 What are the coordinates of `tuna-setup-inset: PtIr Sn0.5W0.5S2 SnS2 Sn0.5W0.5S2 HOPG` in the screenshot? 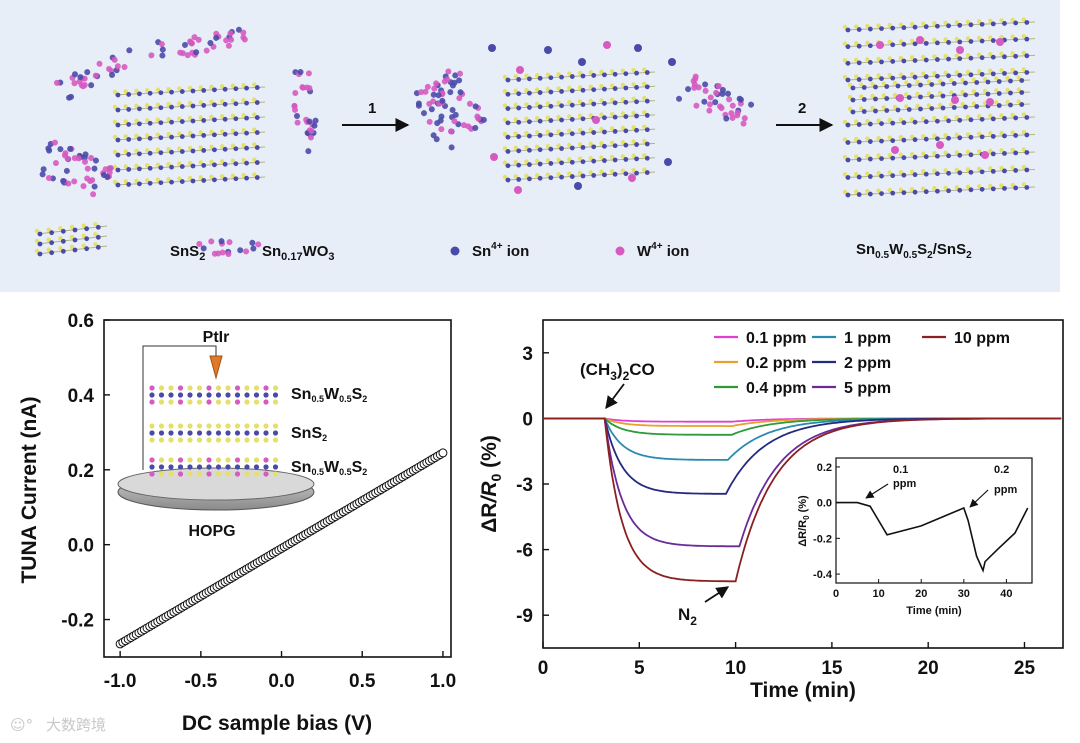 It's located at (242, 434).